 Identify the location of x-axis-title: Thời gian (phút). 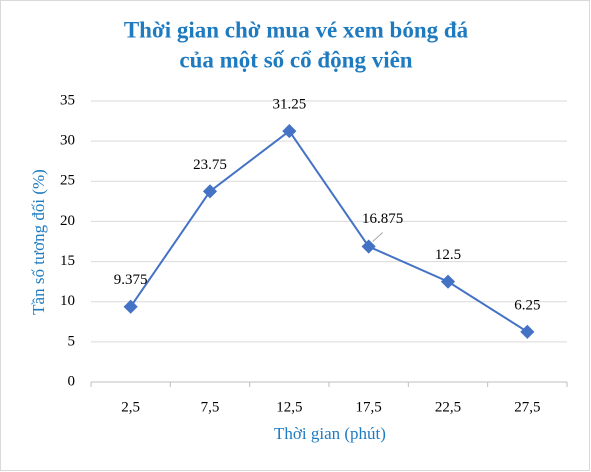
(330, 433).